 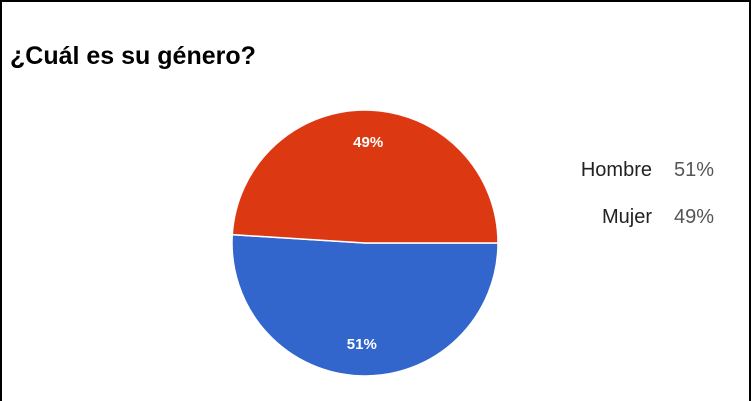 I want to click on pie-slice-hombre, so click(x=365, y=305).